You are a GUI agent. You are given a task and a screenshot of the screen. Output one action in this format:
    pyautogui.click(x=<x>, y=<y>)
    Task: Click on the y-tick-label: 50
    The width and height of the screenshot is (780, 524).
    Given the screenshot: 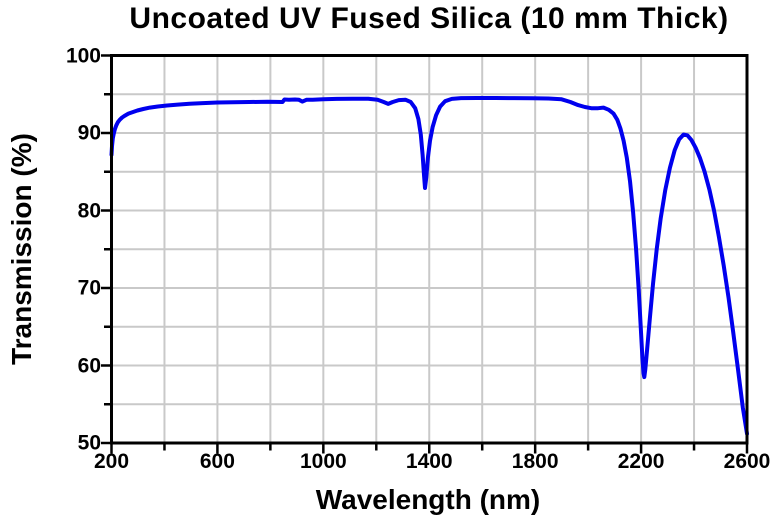 What is the action you would take?
    pyautogui.click(x=89, y=443)
    